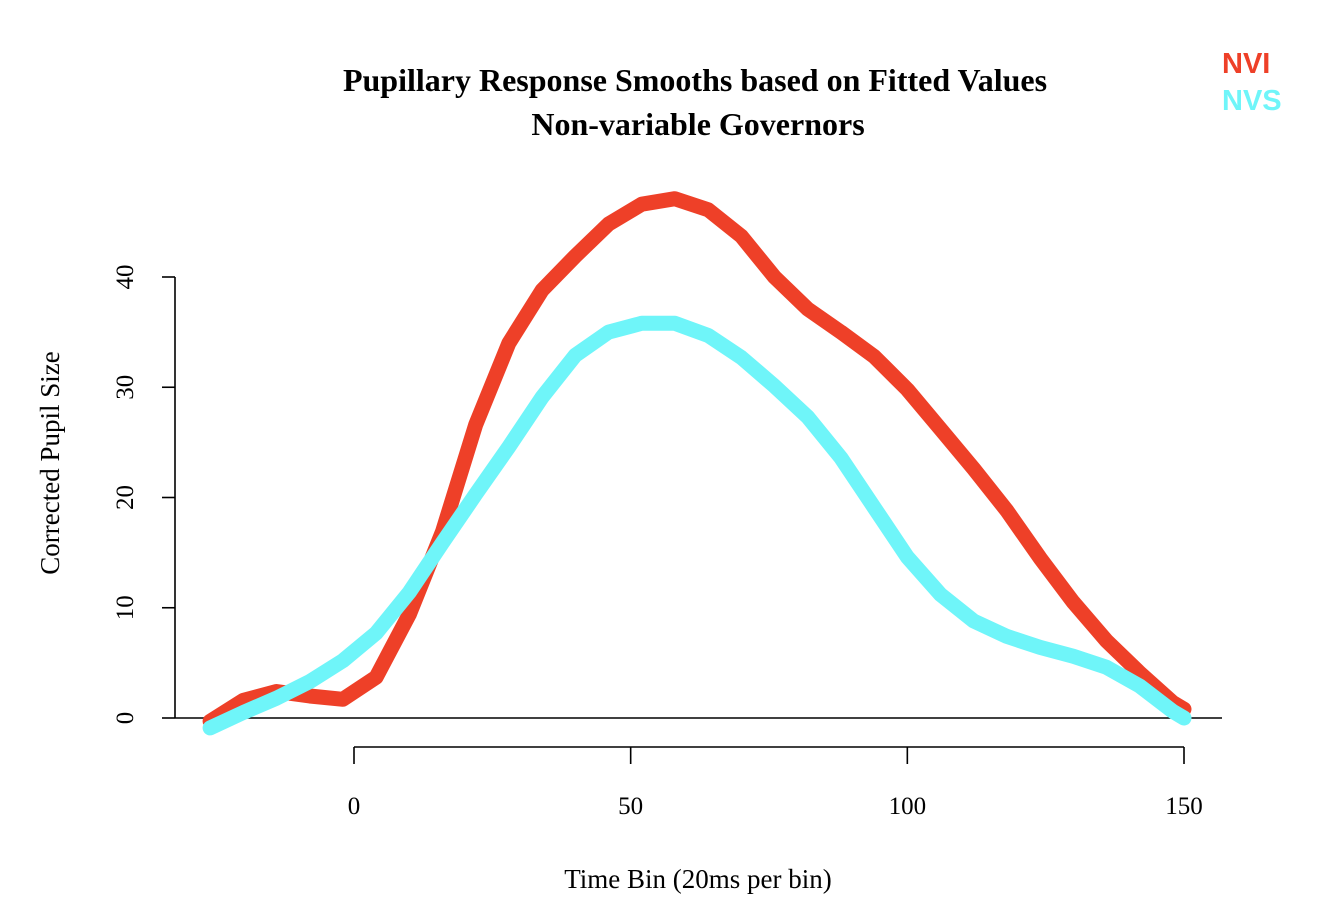 The width and height of the screenshot is (1322, 900). I want to click on legend: NVI NVS, so click(1252, 82).